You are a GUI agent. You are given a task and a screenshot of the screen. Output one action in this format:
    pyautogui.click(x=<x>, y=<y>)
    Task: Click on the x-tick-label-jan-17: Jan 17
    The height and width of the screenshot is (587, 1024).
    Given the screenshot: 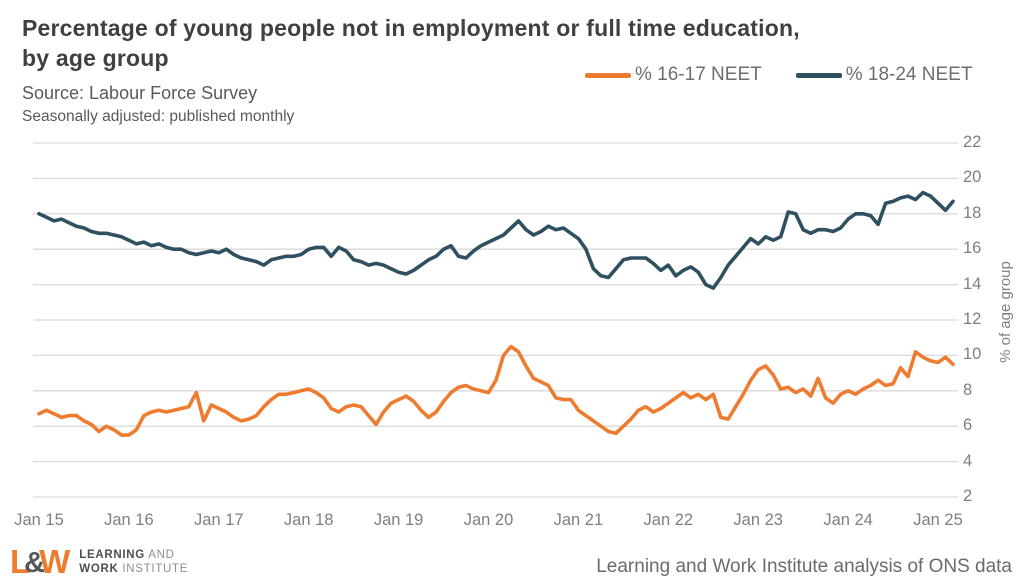 What is the action you would take?
    pyautogui.click(x=219, y=520)
    